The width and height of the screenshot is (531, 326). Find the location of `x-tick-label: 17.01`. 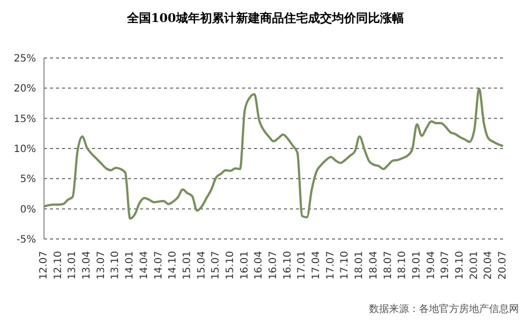

x-tick-label: 17.01 is located at coordinates (302, 265).